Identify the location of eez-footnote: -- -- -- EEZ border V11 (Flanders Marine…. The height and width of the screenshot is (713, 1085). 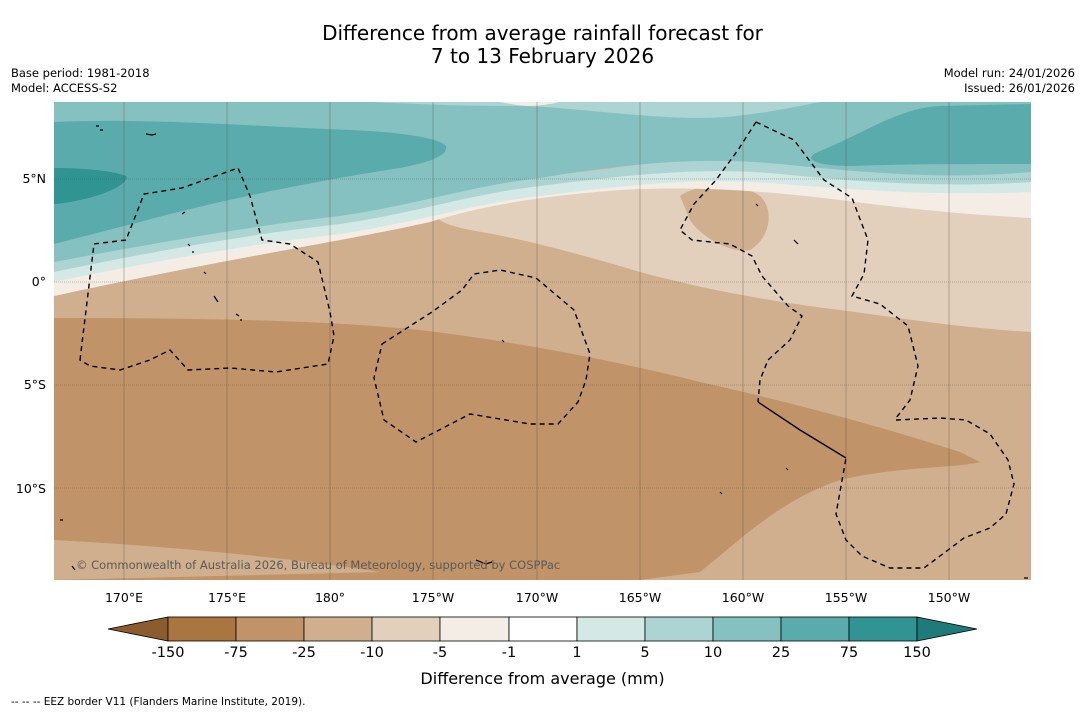
(158, 702).